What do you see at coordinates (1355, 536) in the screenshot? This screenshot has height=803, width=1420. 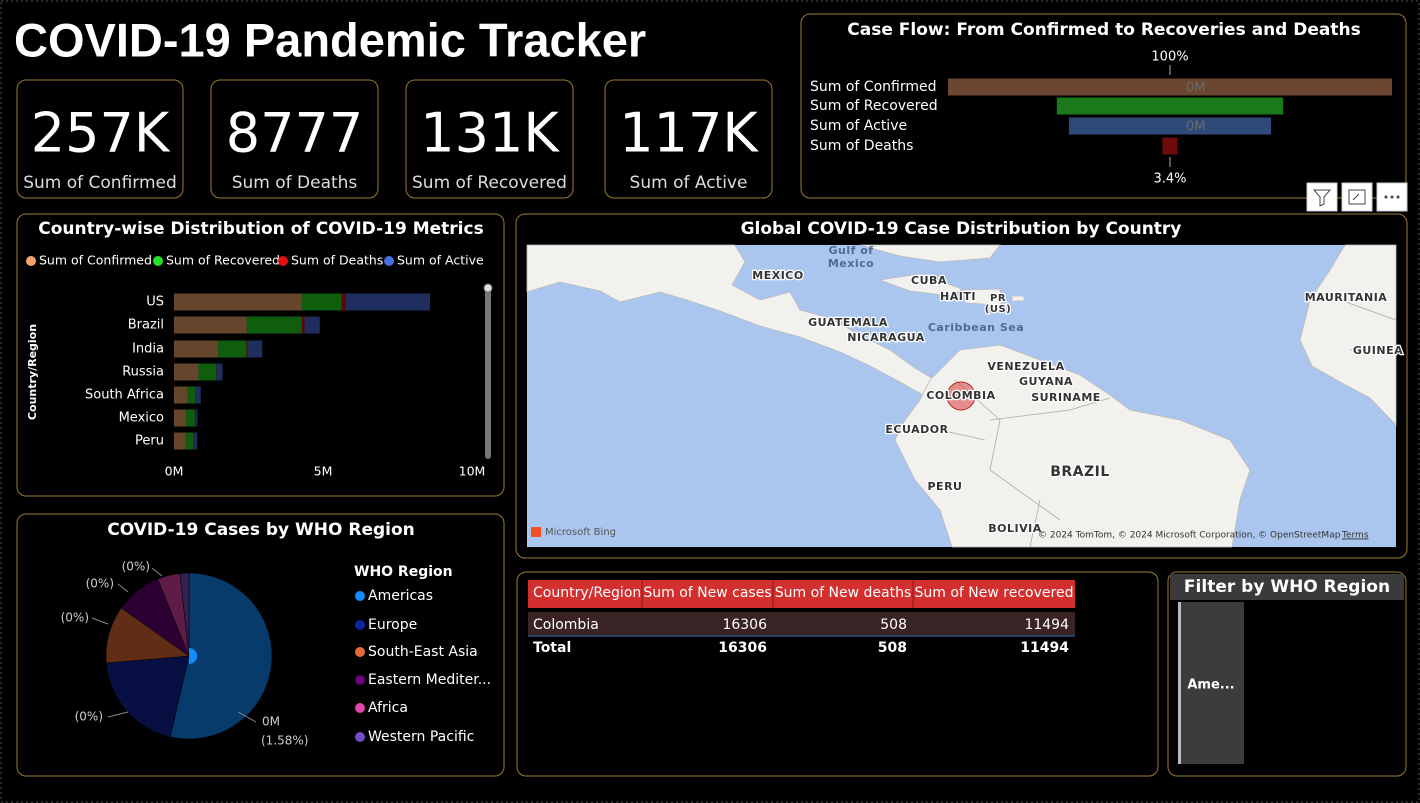 I see `map-terms: Terms` at bounding box center [1355, 536].